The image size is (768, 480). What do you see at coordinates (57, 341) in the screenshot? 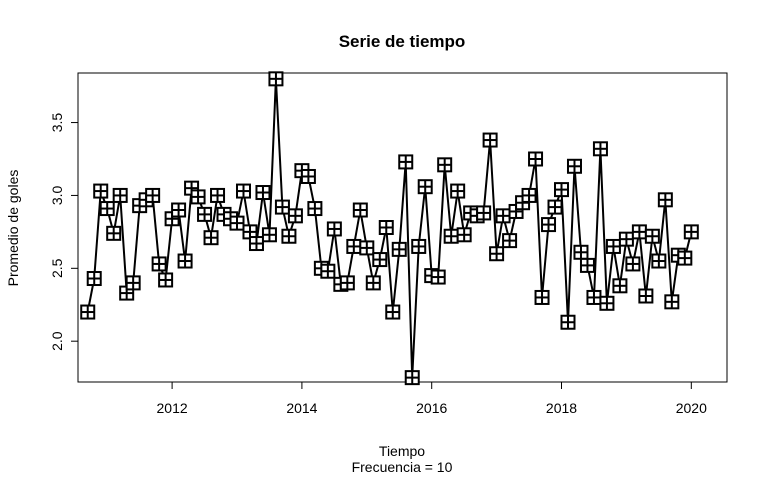
I see `y-tick-label: 2.0` at bounding box center [57, 341].